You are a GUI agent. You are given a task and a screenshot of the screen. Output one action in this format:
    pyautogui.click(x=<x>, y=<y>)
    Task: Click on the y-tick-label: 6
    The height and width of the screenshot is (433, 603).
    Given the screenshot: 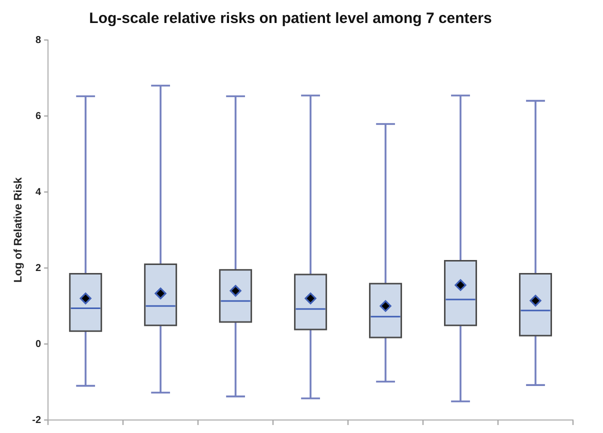 What is the action you would take?
    pyautogui.click(x=39, y=116)
    